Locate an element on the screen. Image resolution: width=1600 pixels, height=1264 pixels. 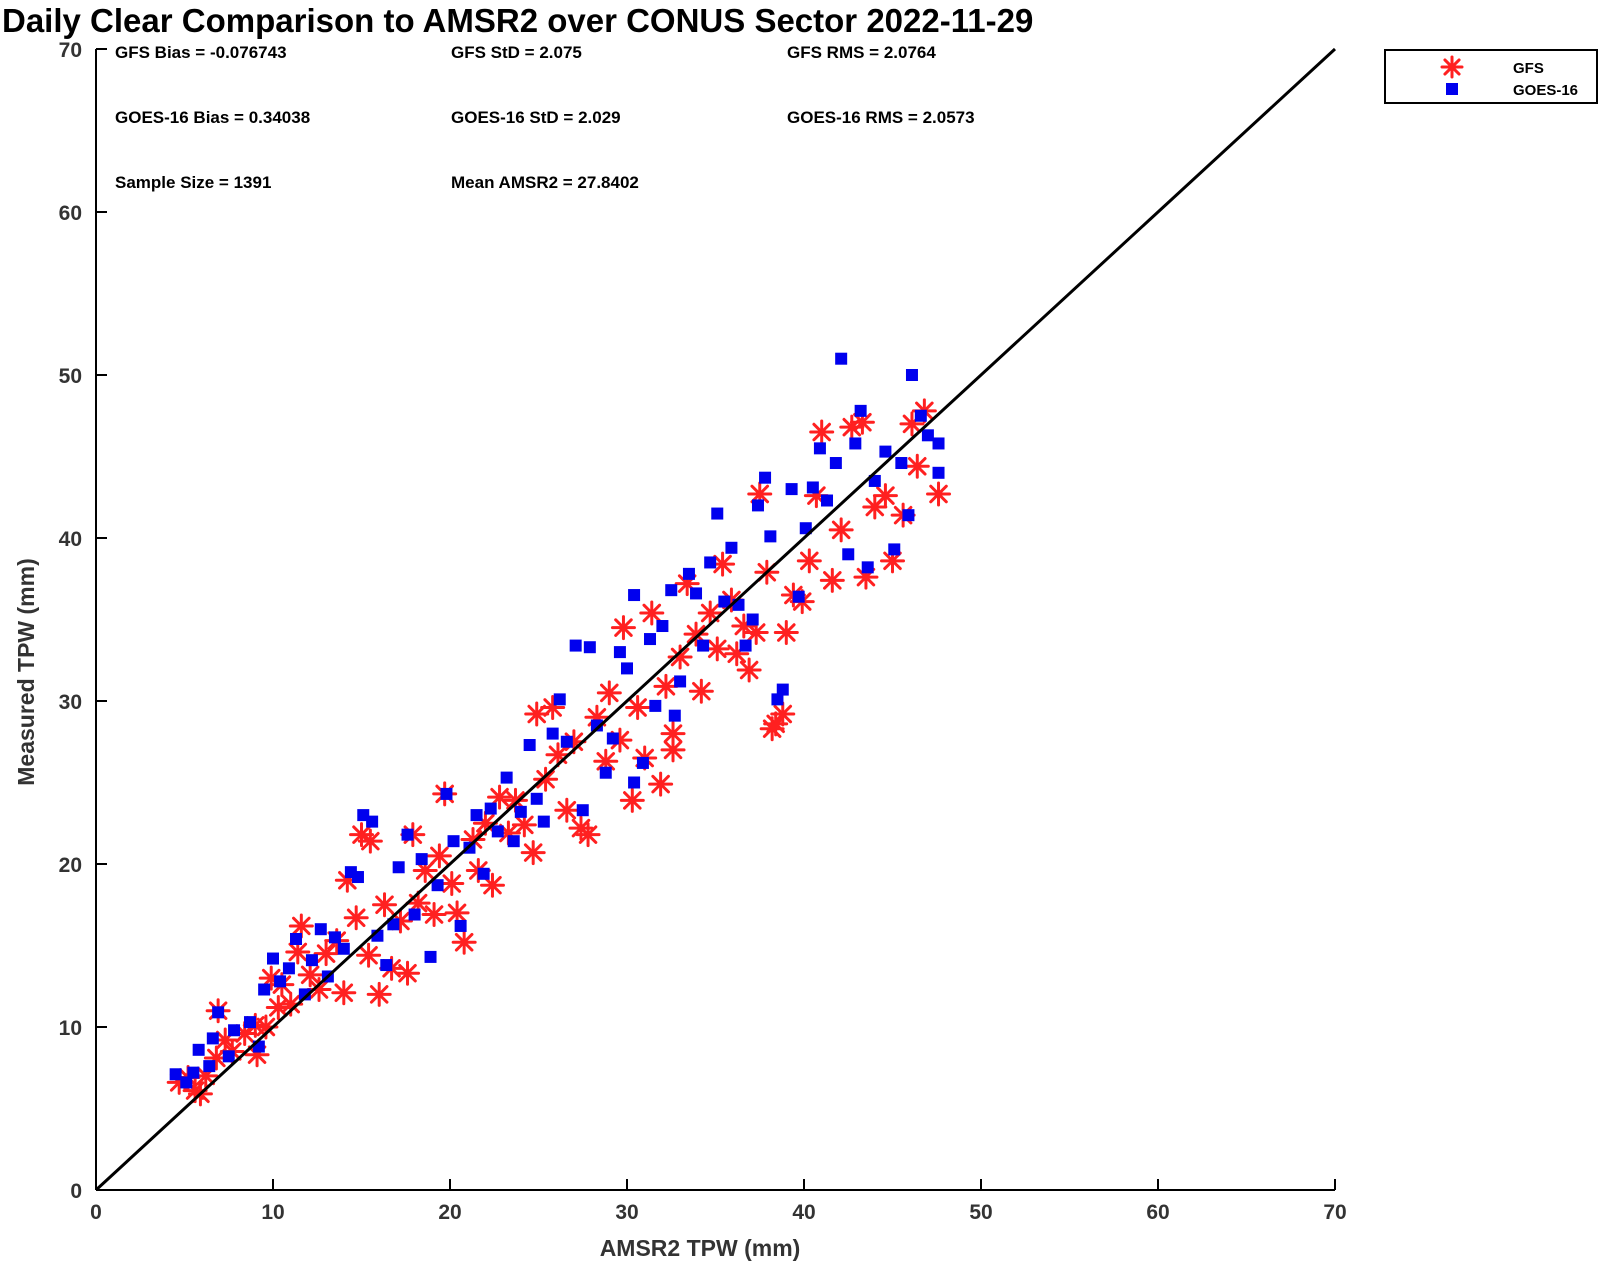
y-tick-label: 50 is located at coordinates (70, 376).